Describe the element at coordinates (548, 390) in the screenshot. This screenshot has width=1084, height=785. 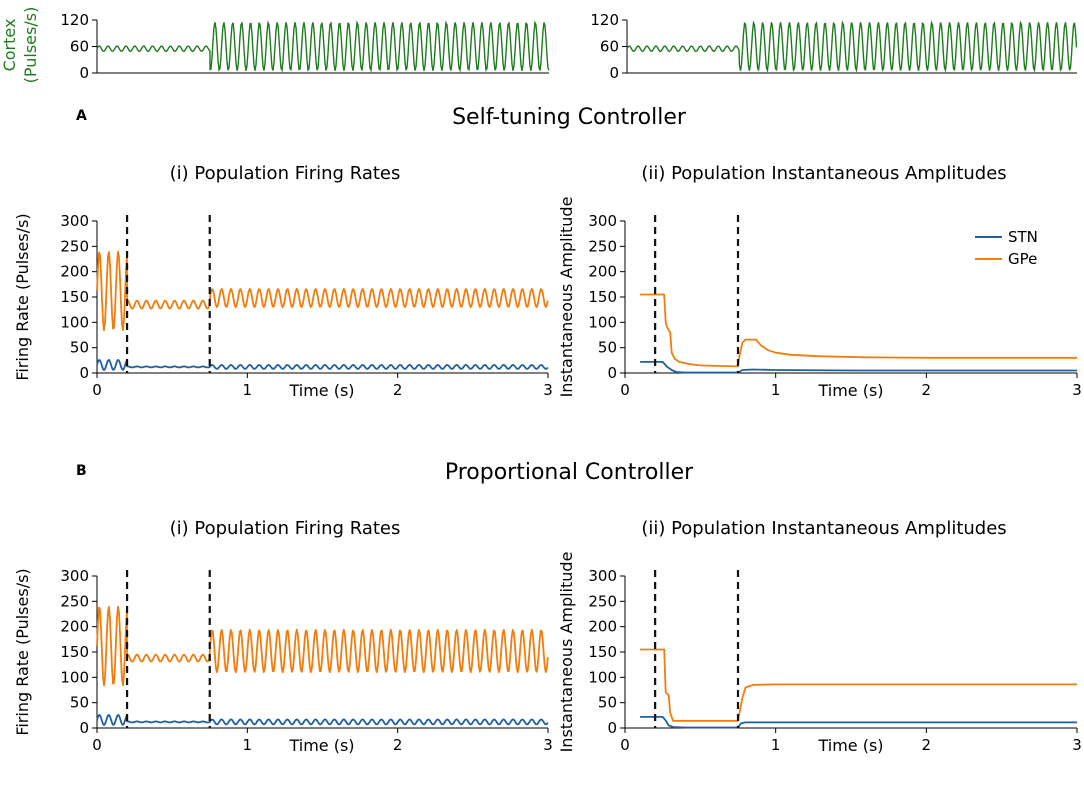
I see `plot-a-rates-xtick-label: 3` at that location.